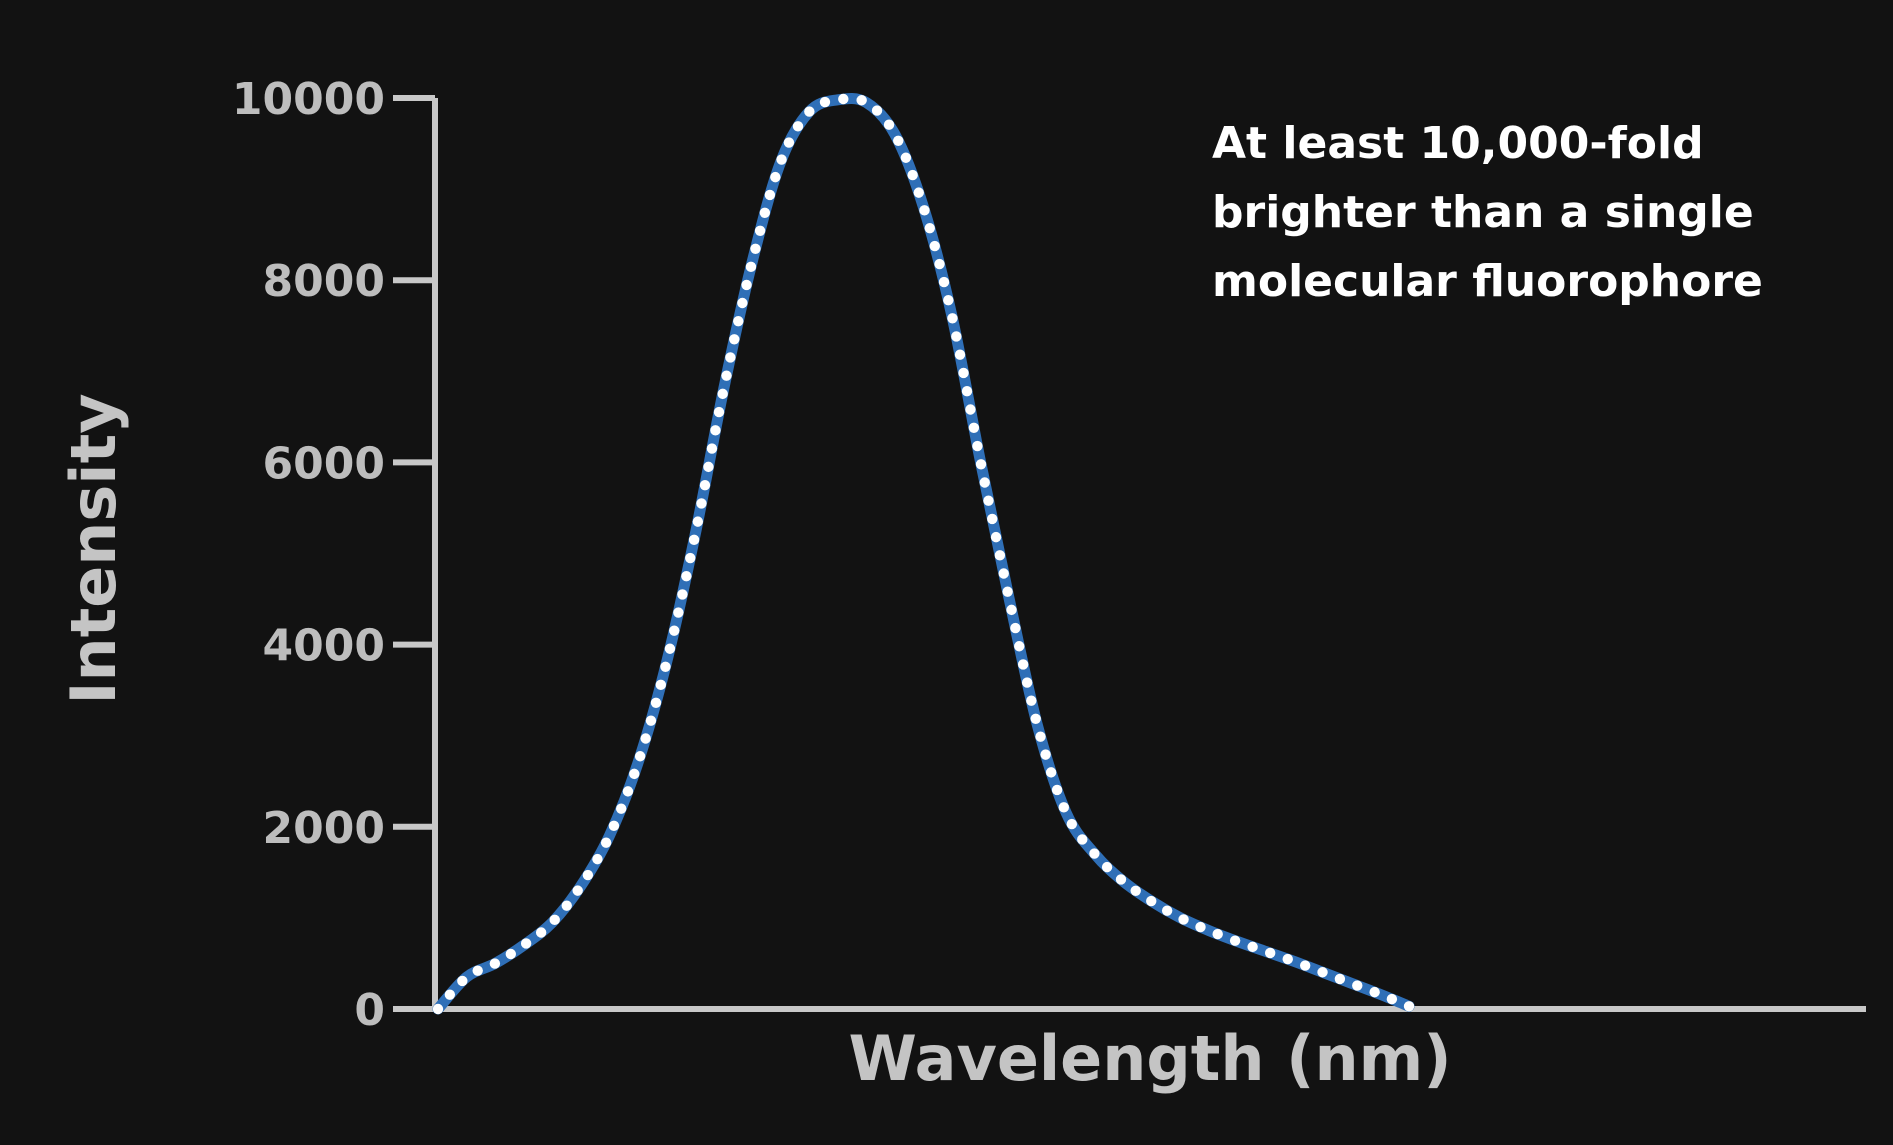  I want to click on annotation-line-1: At least 10,000-fold, so click(1458, 143).